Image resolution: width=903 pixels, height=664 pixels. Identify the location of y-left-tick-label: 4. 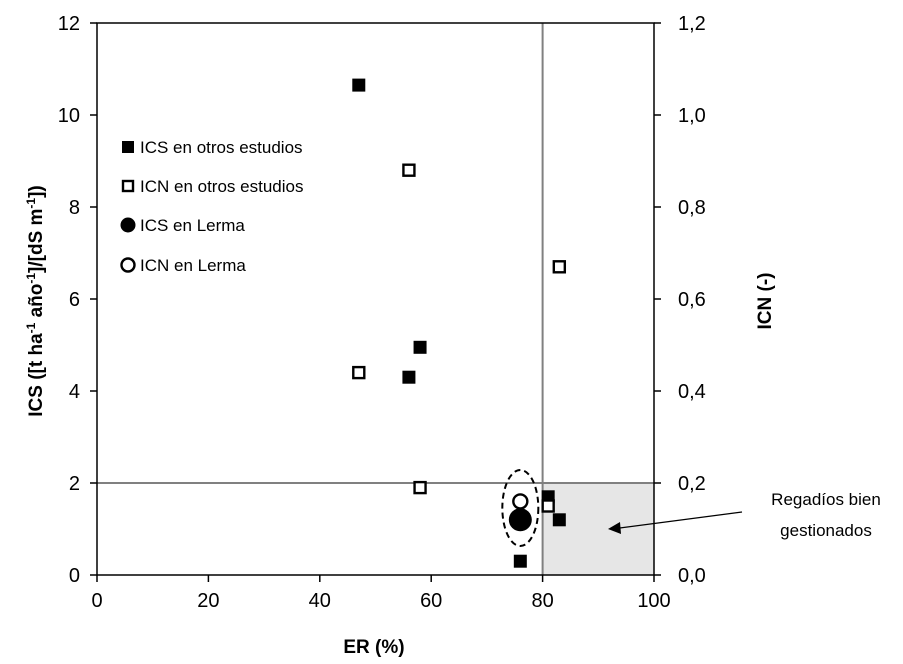
(74, 392).